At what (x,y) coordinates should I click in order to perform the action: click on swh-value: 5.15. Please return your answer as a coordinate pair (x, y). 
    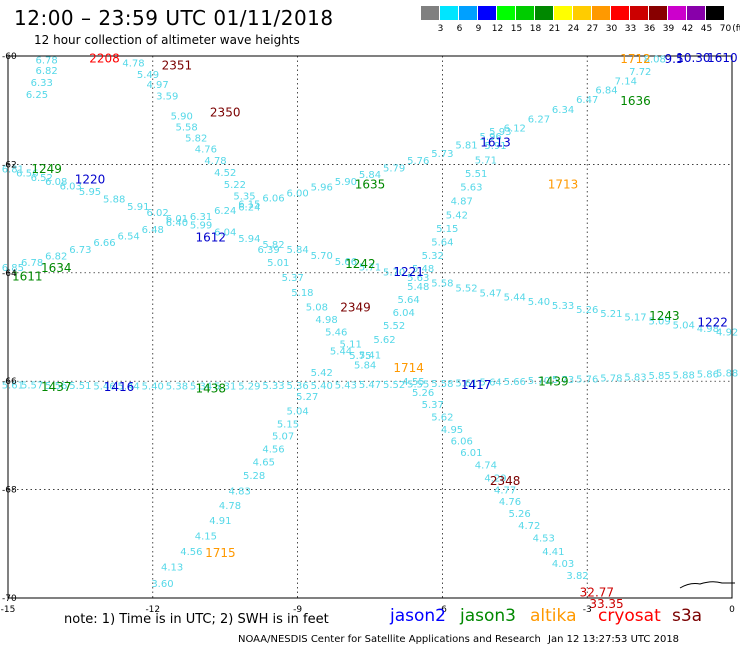
    Looking at the image, I should click on (447, 229).